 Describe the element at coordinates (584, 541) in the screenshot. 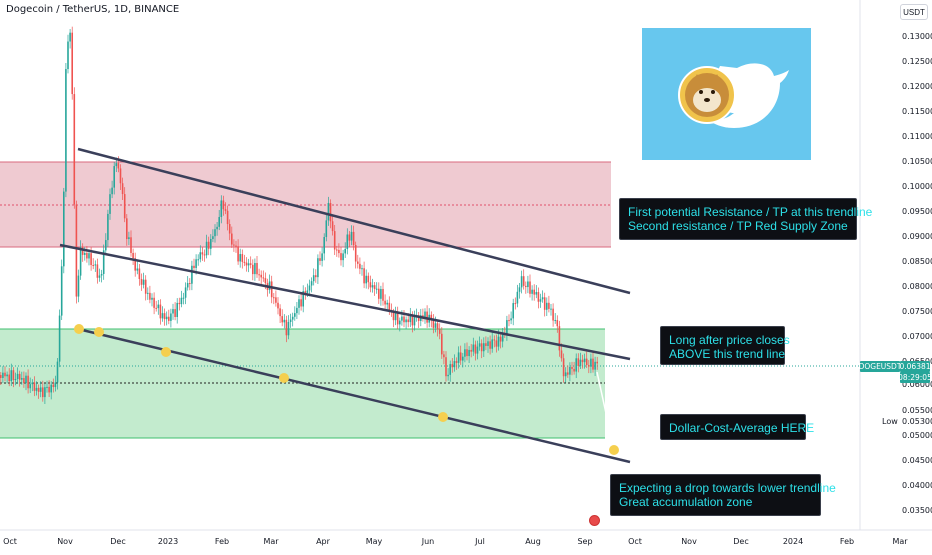

I see `time-tick-label: Sep` at that location.